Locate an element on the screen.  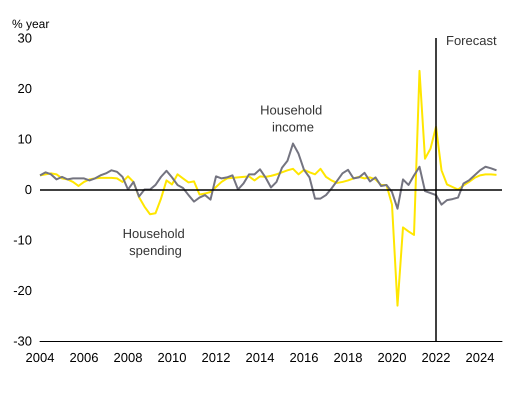
y-axis-title: % year is located at coordinates (31, 24).